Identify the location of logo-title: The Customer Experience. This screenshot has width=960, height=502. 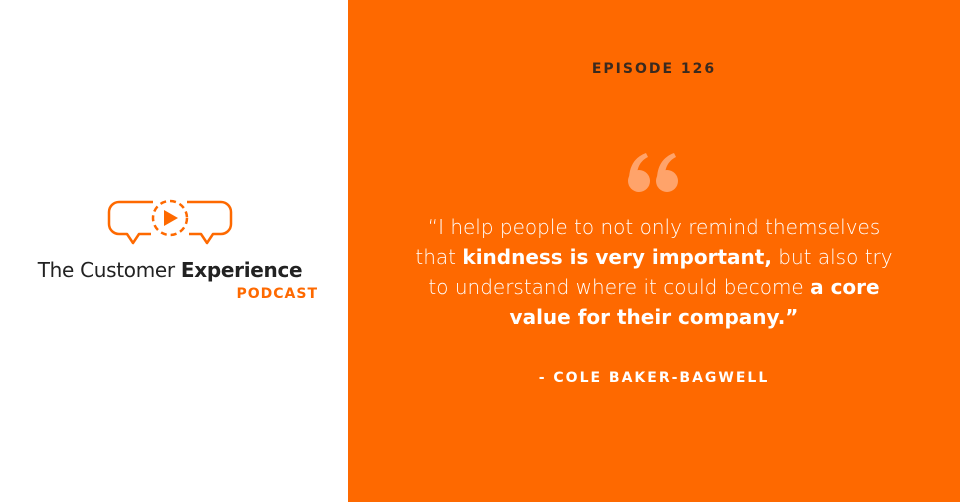
(170, 270).